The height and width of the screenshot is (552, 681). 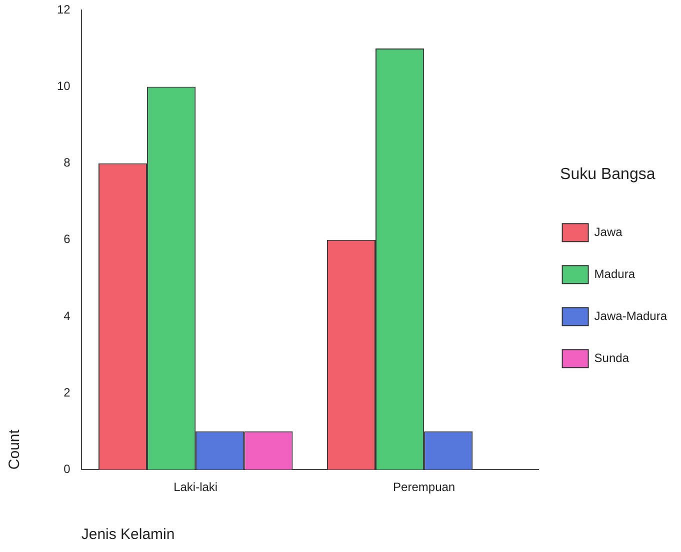 What do you see at coordinates (615, 273) in the screenshot?
I see `legend-label: Madura` at bounding box center [615, 273].